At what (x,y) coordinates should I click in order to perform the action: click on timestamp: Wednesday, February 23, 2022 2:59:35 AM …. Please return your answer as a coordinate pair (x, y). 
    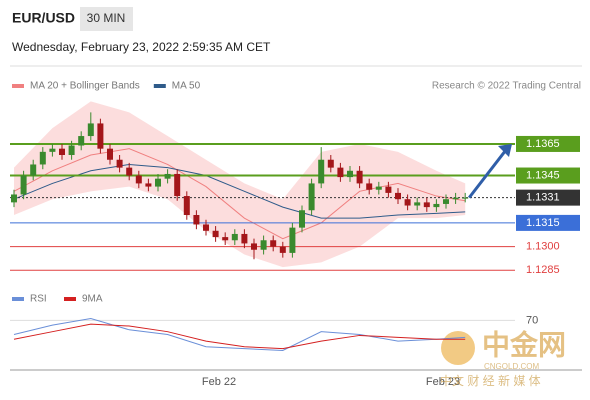
    Looking at the image, I should click on (141, 47).